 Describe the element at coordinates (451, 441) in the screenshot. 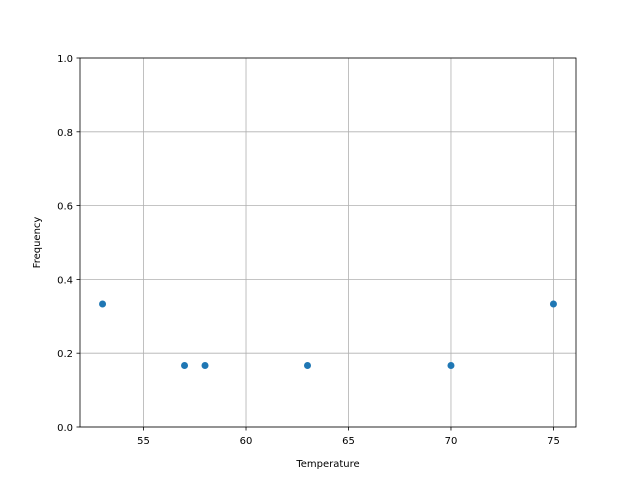

I see `x-tick-label: 70` at that location.